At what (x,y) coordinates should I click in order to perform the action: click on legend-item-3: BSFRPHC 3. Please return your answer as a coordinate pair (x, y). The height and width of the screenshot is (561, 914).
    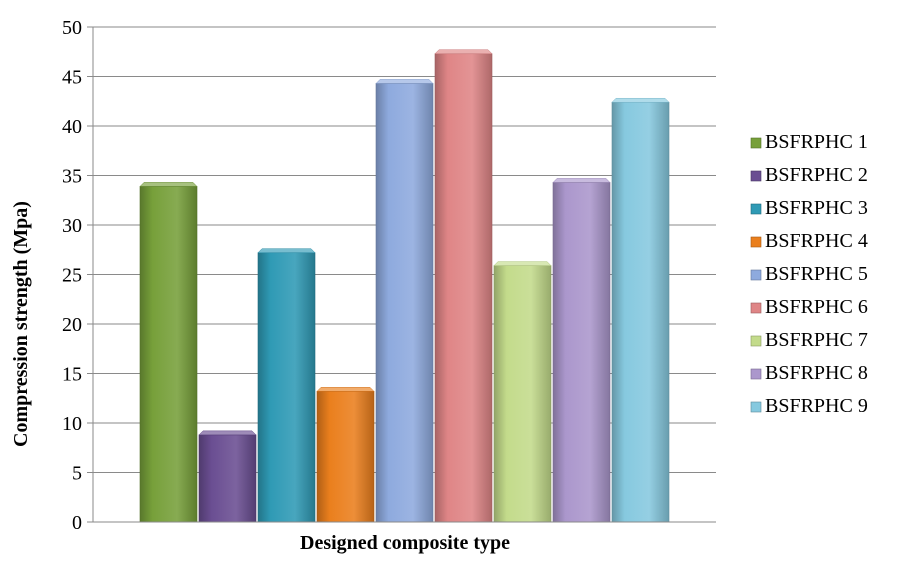
    Looking at the image, I should click on (809, 208).